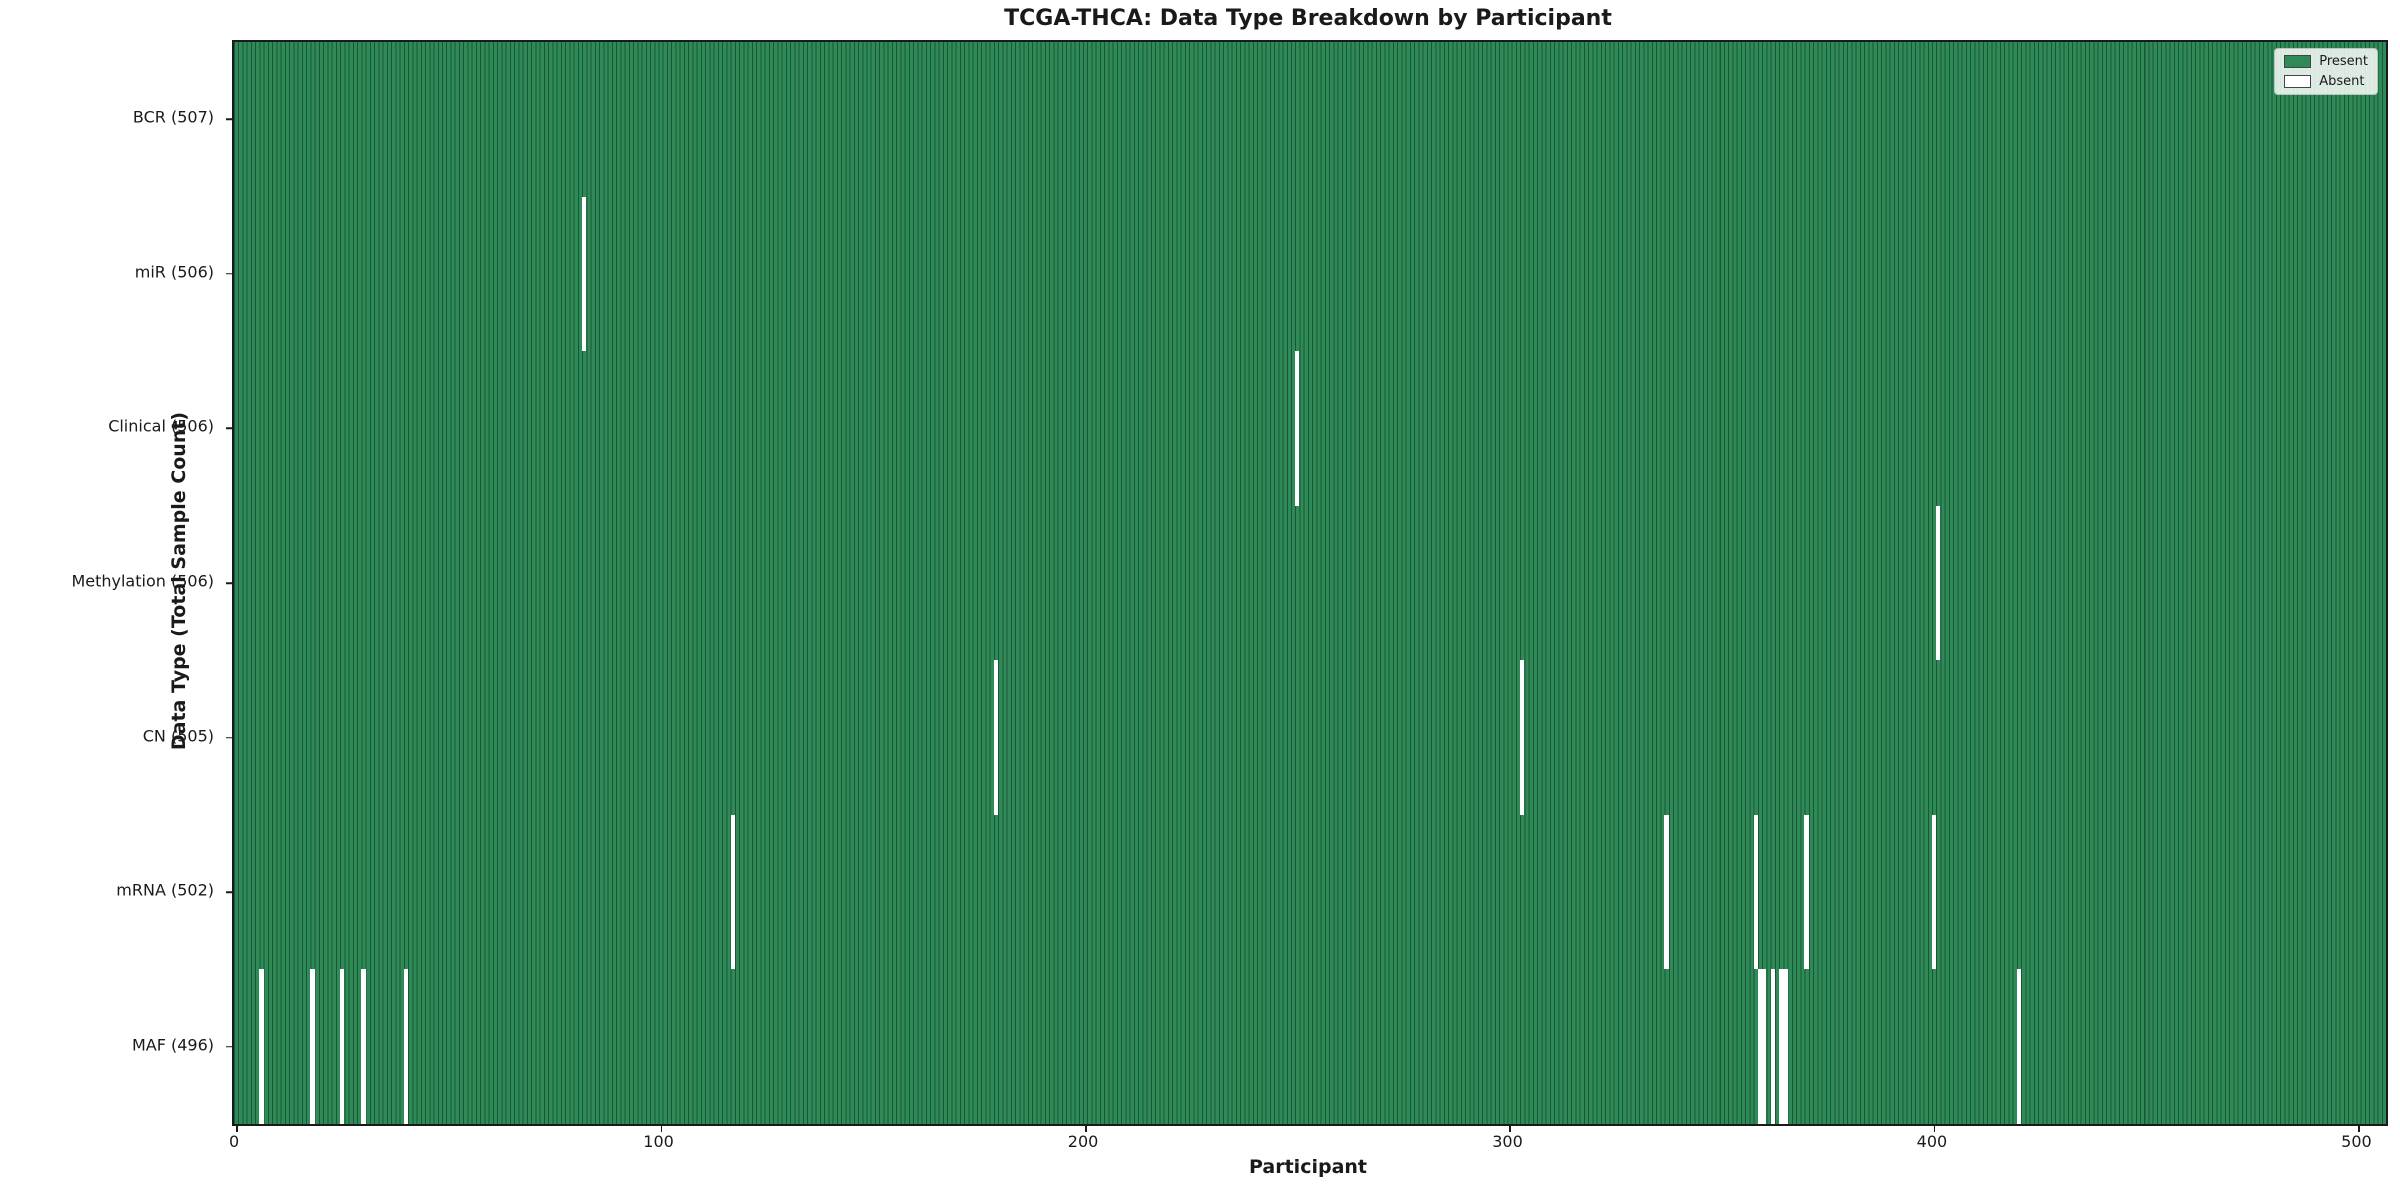  What do you see at coordinates (1310, 583) in the screenshot?
I see `heatmap-row-methylation` at bounding box center [1310, 583].